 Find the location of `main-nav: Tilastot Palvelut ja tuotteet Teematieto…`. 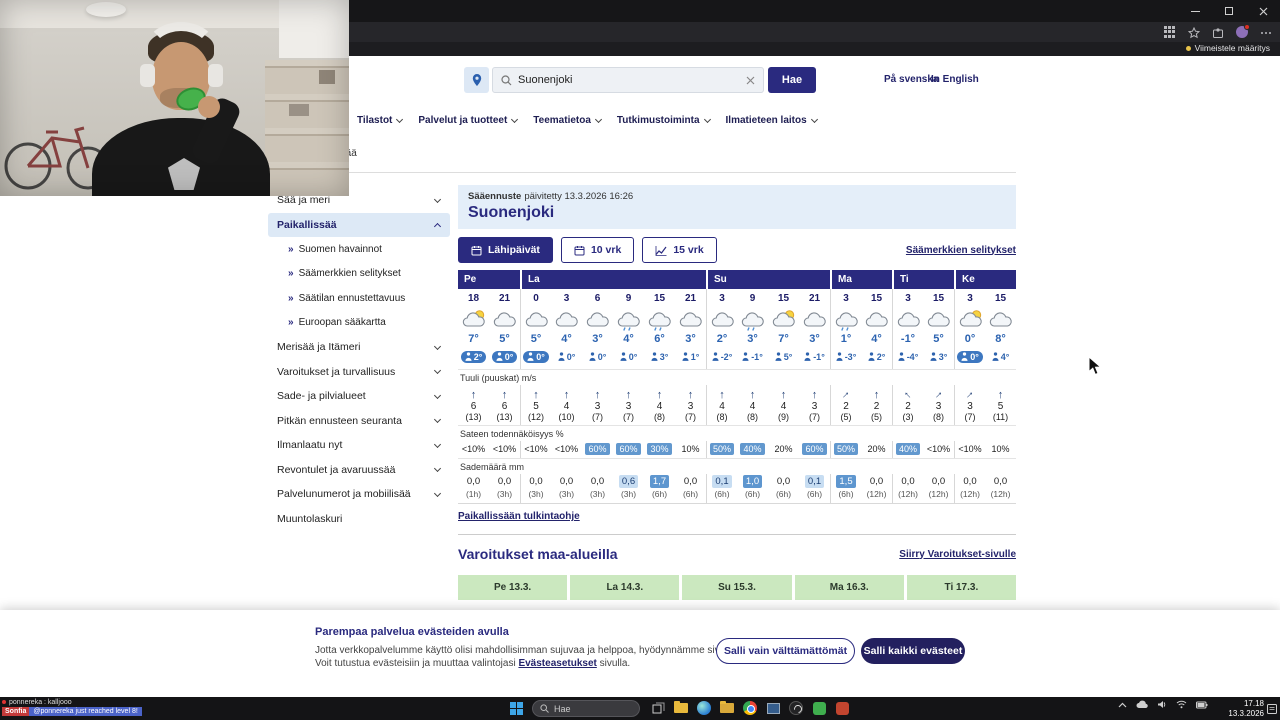

main-nav: Tilastot Palvelut ja tuotteet Teematieto… is located at coordinates (587, 120).